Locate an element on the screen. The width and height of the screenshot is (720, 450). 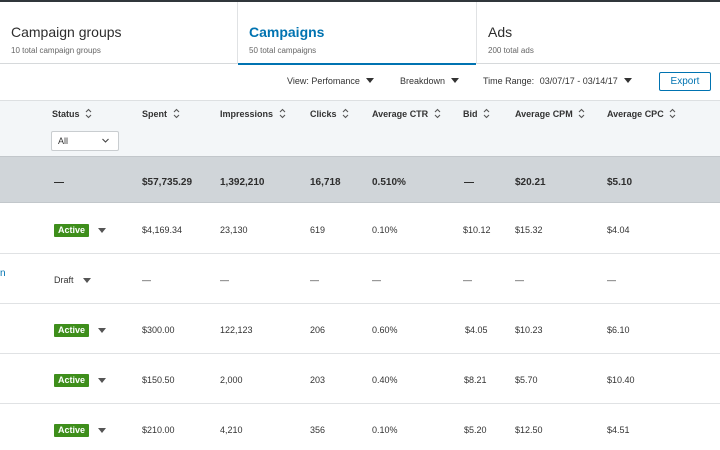
column-header-status: Status is located at coordinates (72, 113).